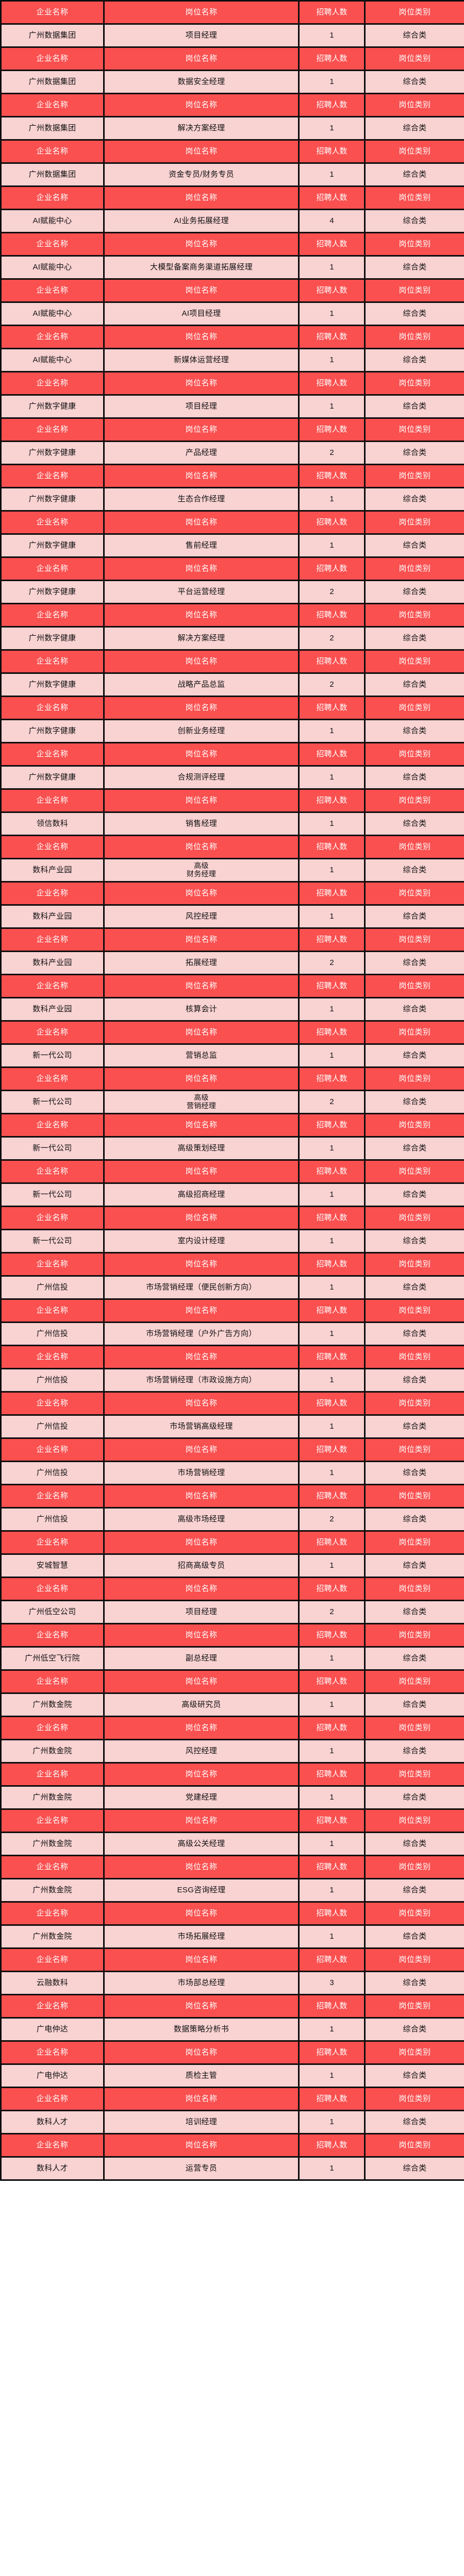 The image size is (464, 2576). I want to click on cell-company: 广电仲达, so click(52, 2075).